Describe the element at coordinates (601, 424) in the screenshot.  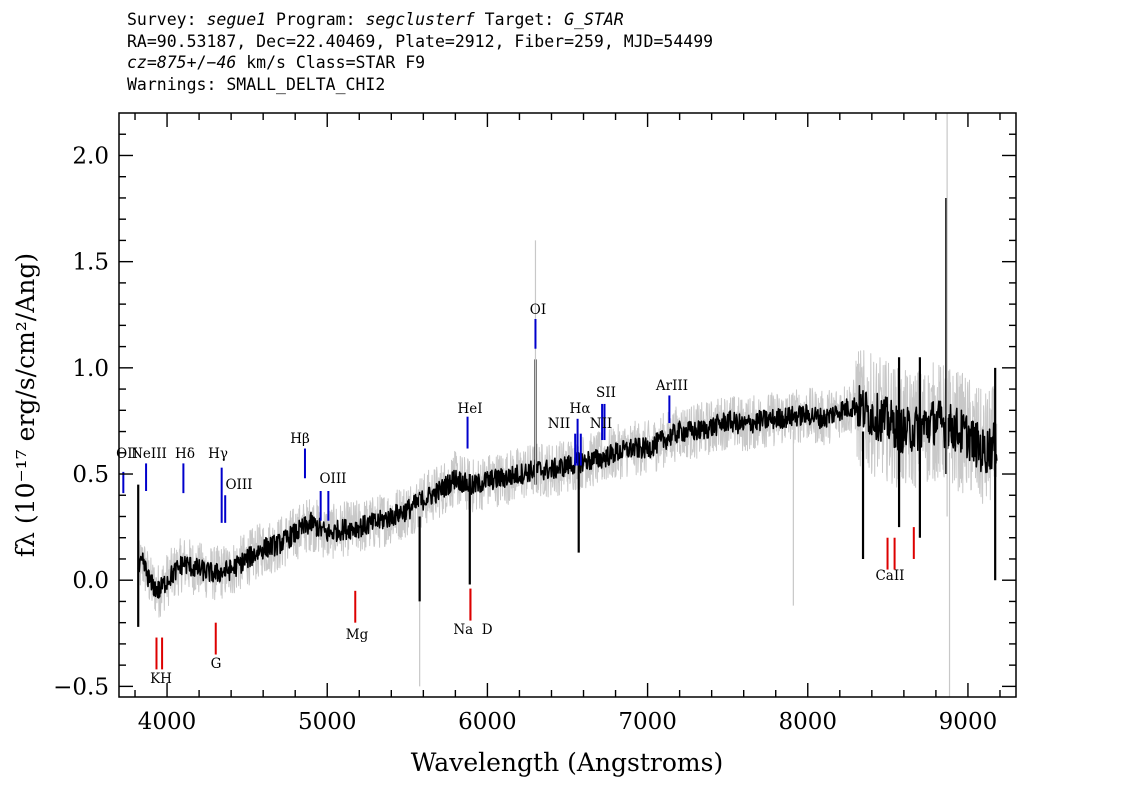
I see `emission-label-nii-6583: NII` at that location.